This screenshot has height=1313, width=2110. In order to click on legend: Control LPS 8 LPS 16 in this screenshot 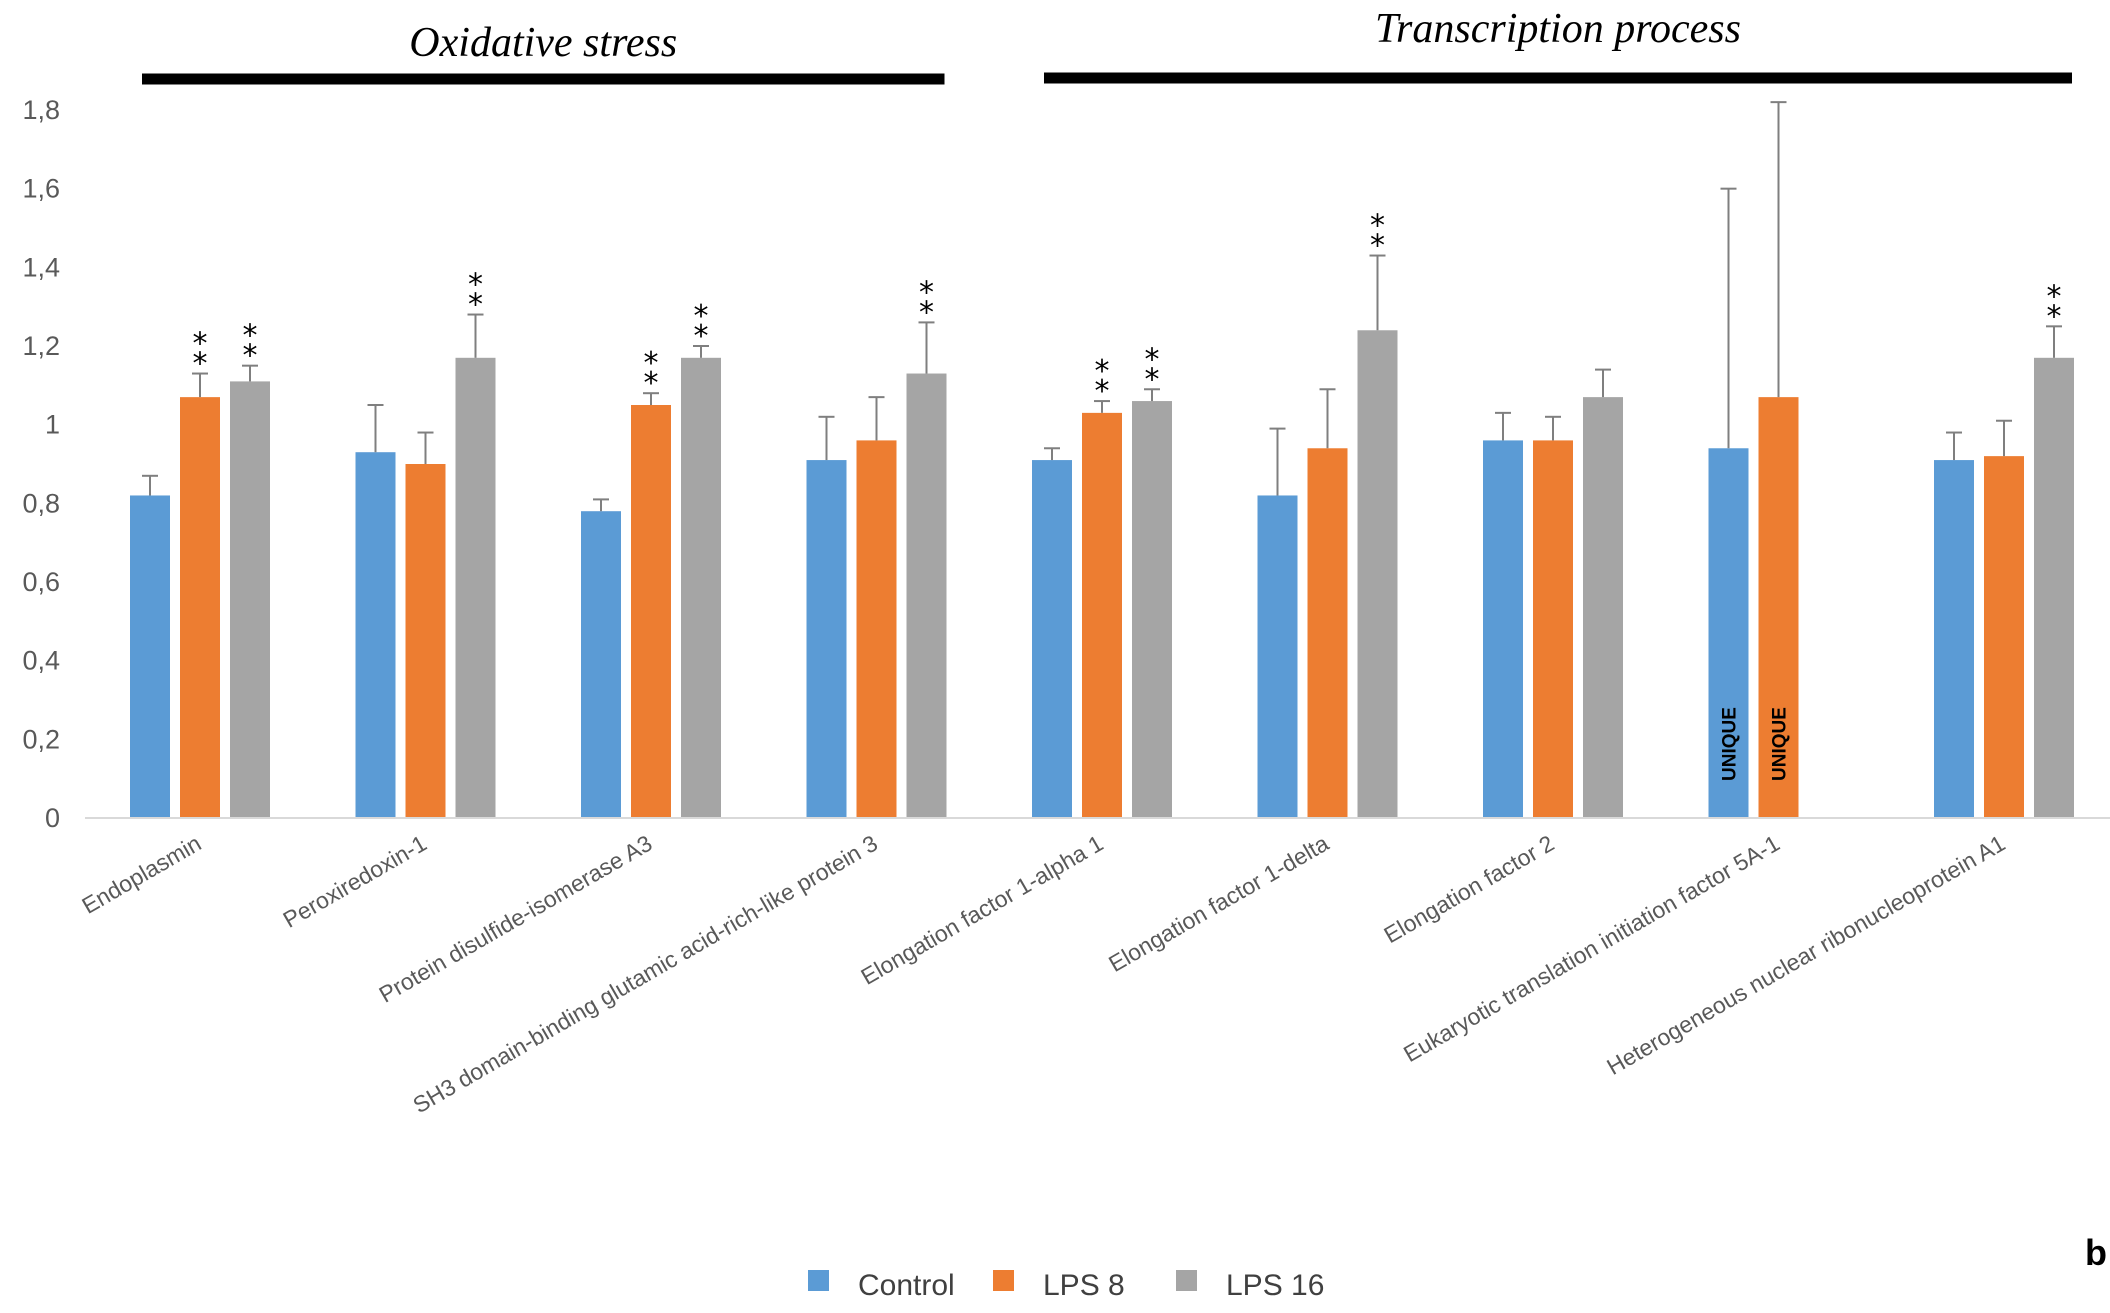, I will do `click(1066, 1285)`.